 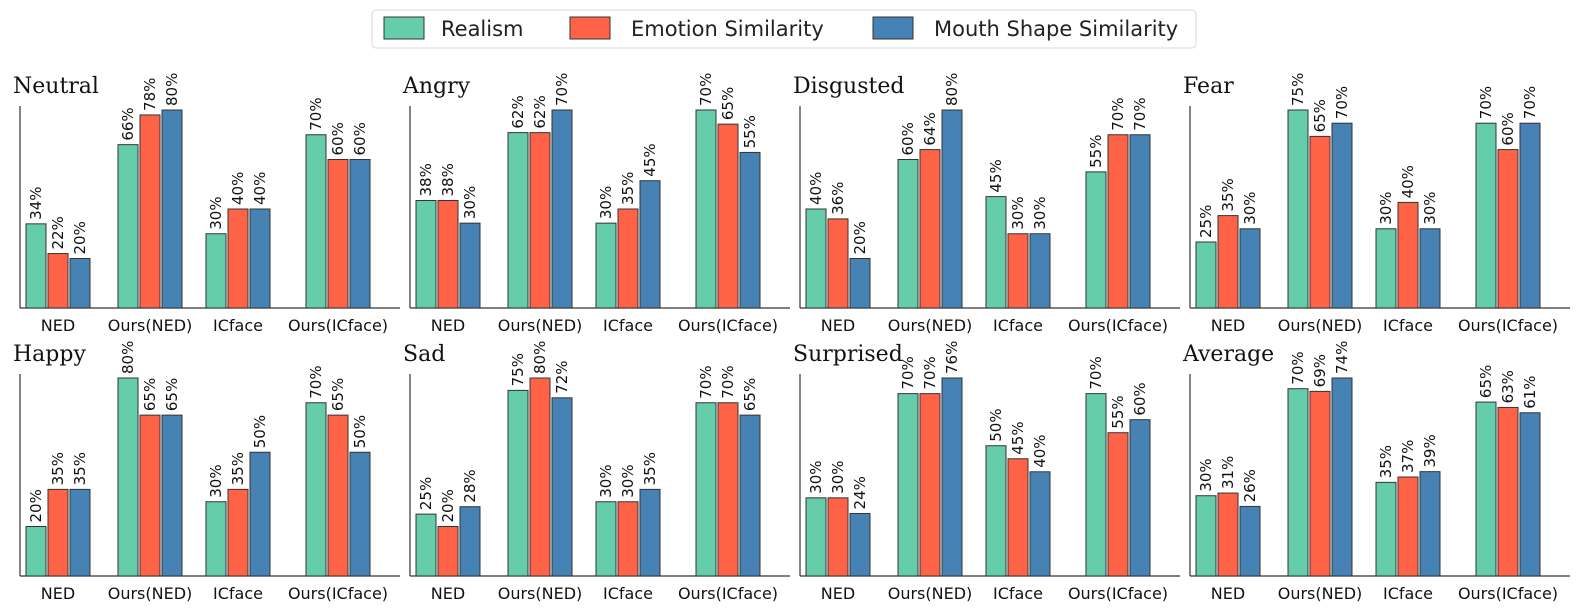 I want to click on value-label-happy-0-1: 80%, so click(x=128, y=357).